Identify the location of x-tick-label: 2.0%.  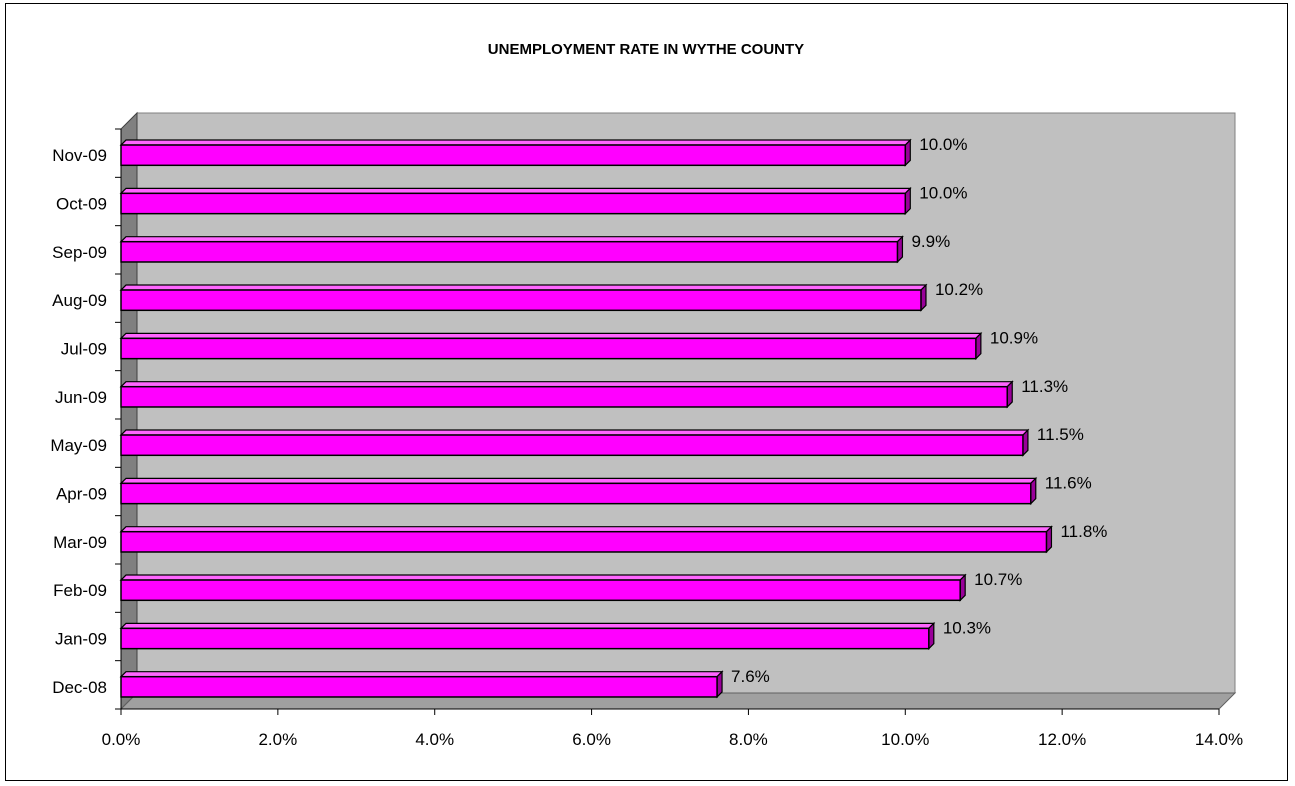
(277, 739).